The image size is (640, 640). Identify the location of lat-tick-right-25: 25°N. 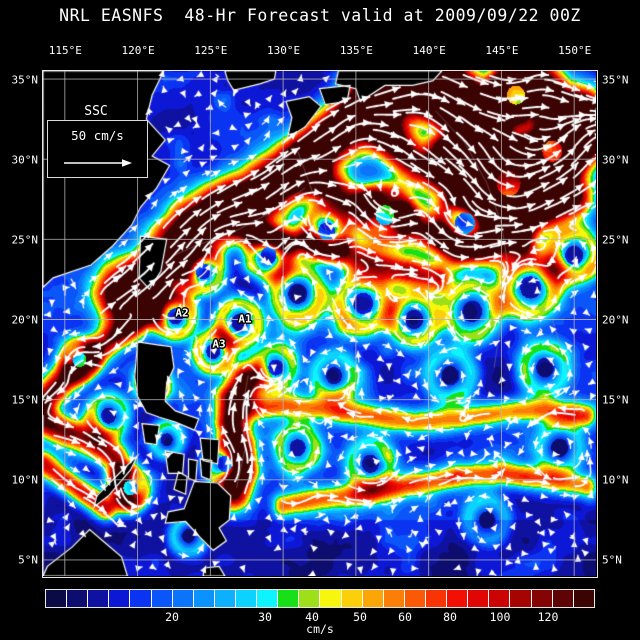
(615, 240).